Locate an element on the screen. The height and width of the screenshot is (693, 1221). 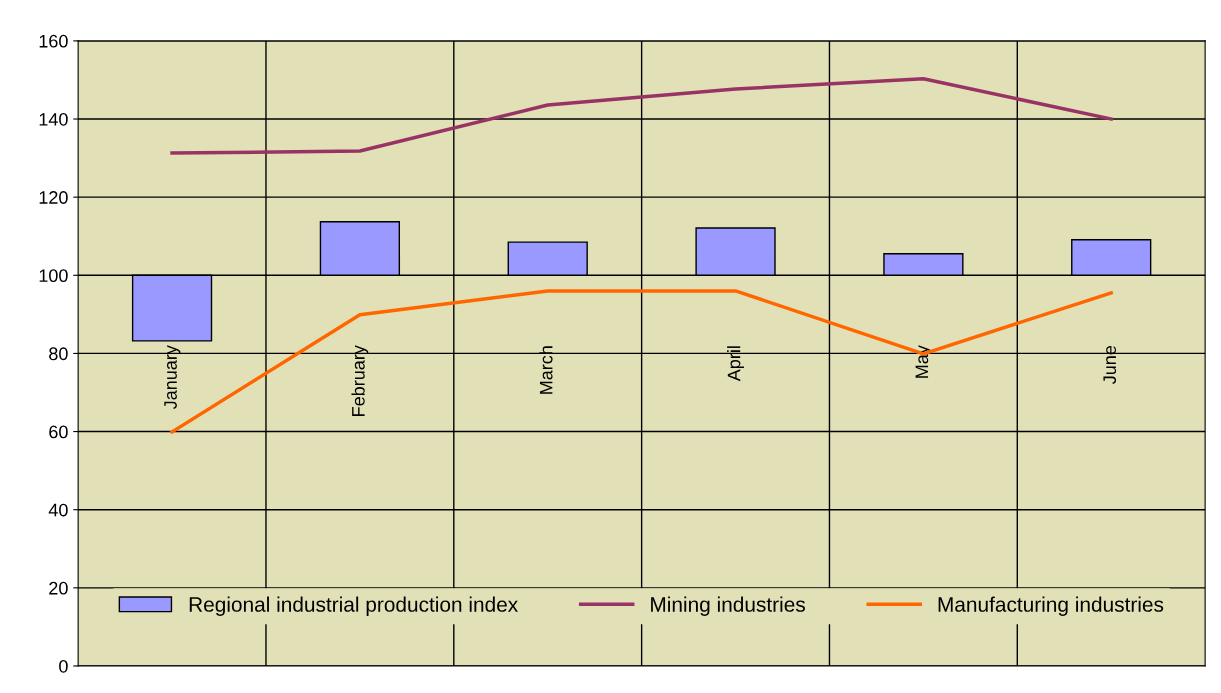
x-tick-label: January is located at coordinates (172, 377).